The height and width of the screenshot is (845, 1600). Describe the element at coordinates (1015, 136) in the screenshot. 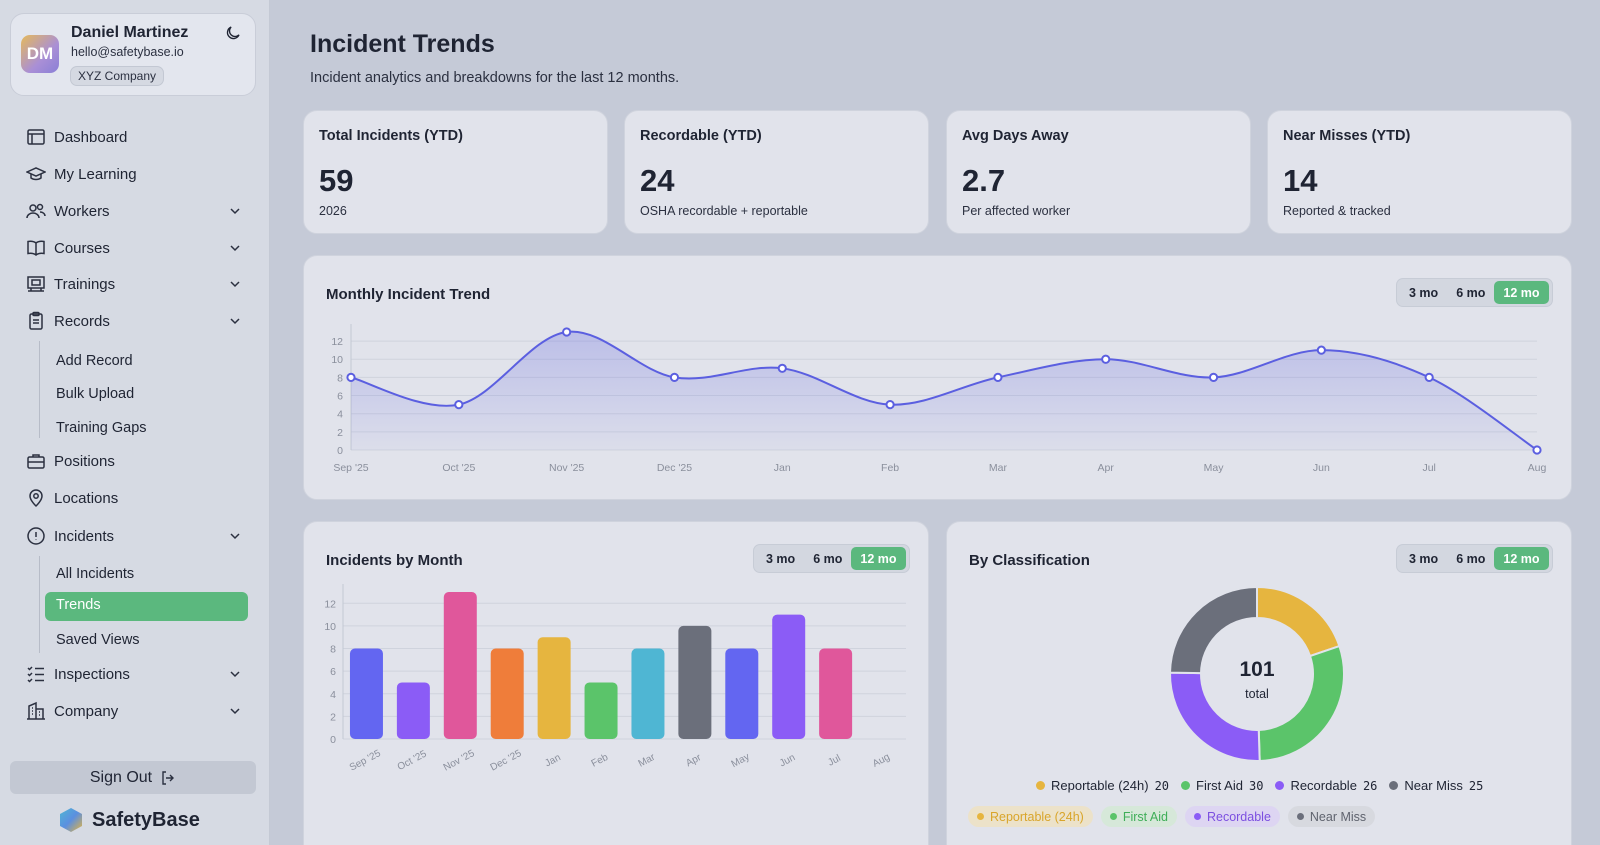

I see `kpi-label: Avg Days Away` at that location.